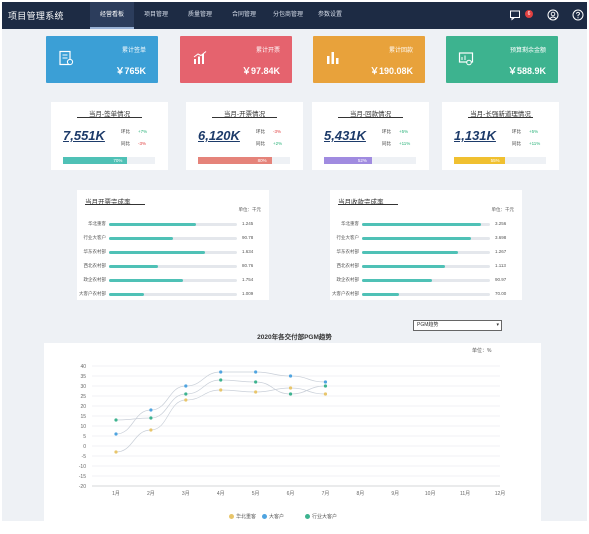 This screenshot has height=534, width=589. Describe the element at coordinates (369, 59) in the screenshot. I see `kpi-card-received: 累计回款 ￥190.08K` at that location.